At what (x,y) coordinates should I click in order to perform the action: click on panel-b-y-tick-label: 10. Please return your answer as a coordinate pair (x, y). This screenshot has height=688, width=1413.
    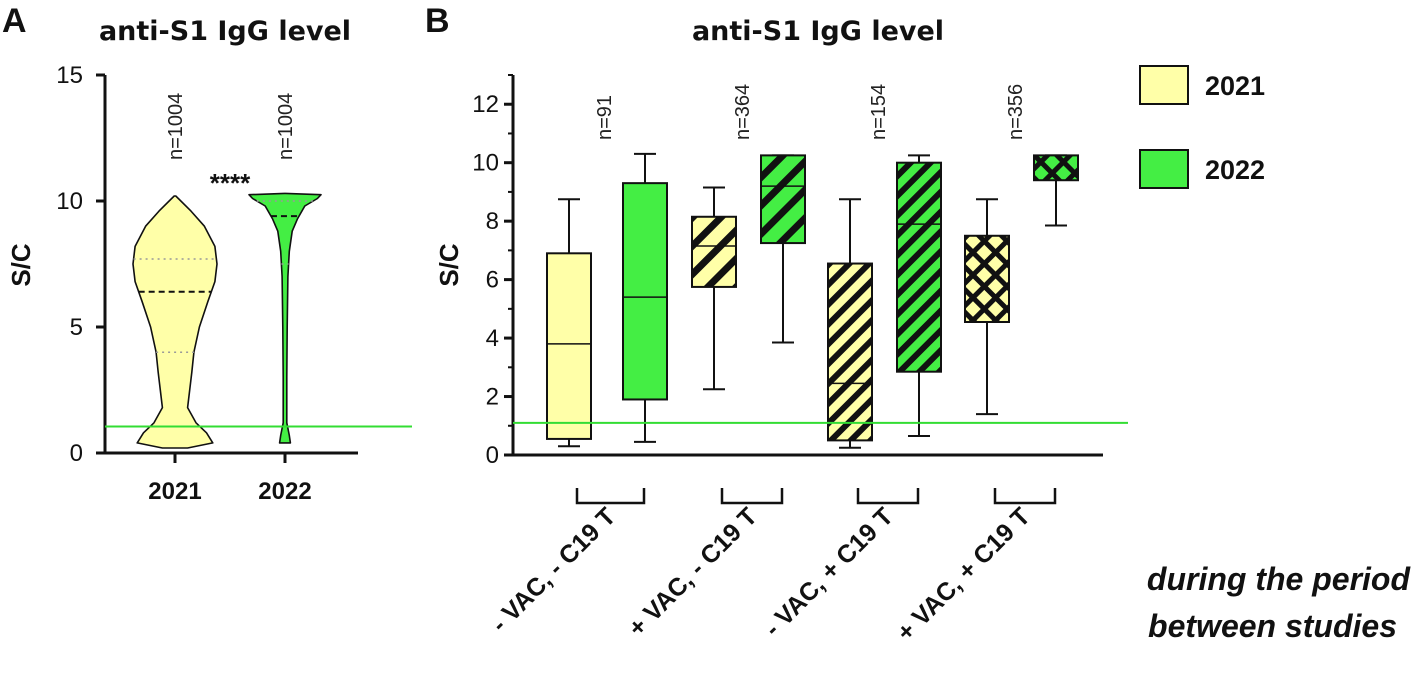
    Looking at the image, I should click on (485, 163).